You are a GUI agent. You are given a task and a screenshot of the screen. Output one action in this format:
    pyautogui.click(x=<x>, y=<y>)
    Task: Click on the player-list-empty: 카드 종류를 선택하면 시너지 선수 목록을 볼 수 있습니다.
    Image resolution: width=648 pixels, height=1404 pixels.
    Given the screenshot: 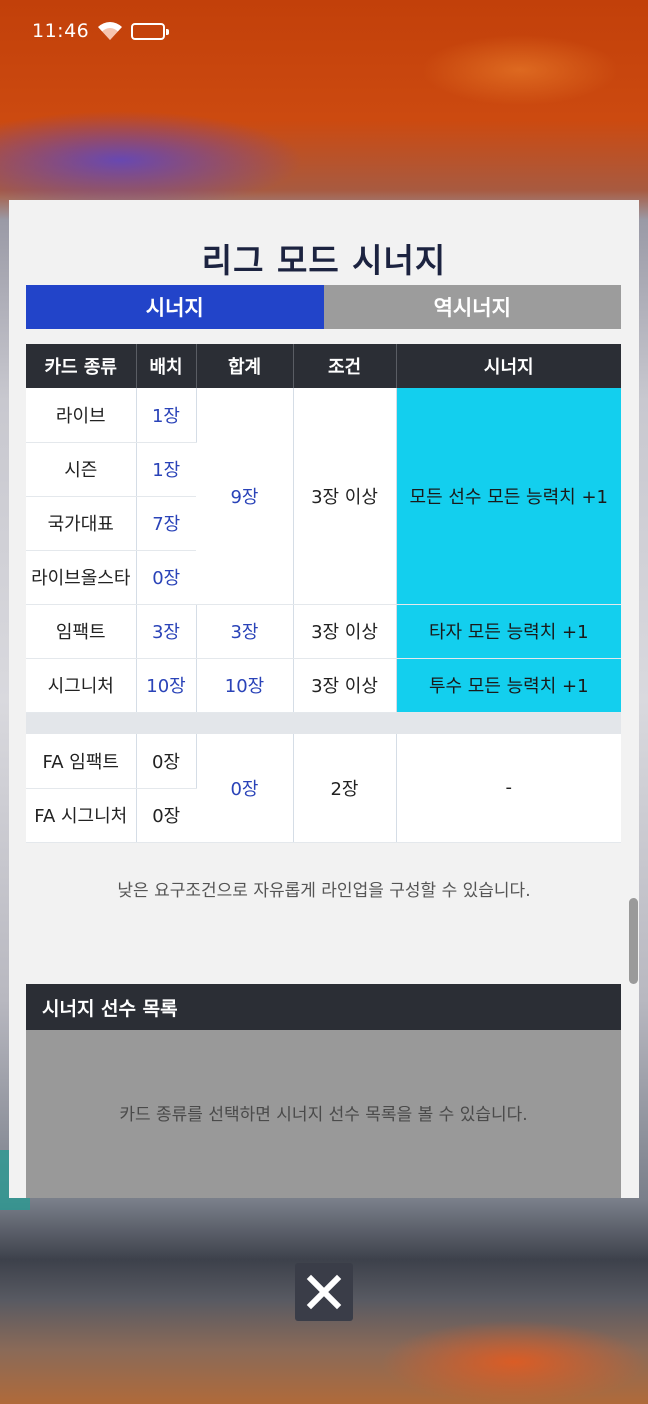 What is the action you would take?
    pyautogui.click(x=323, y=1114)
    